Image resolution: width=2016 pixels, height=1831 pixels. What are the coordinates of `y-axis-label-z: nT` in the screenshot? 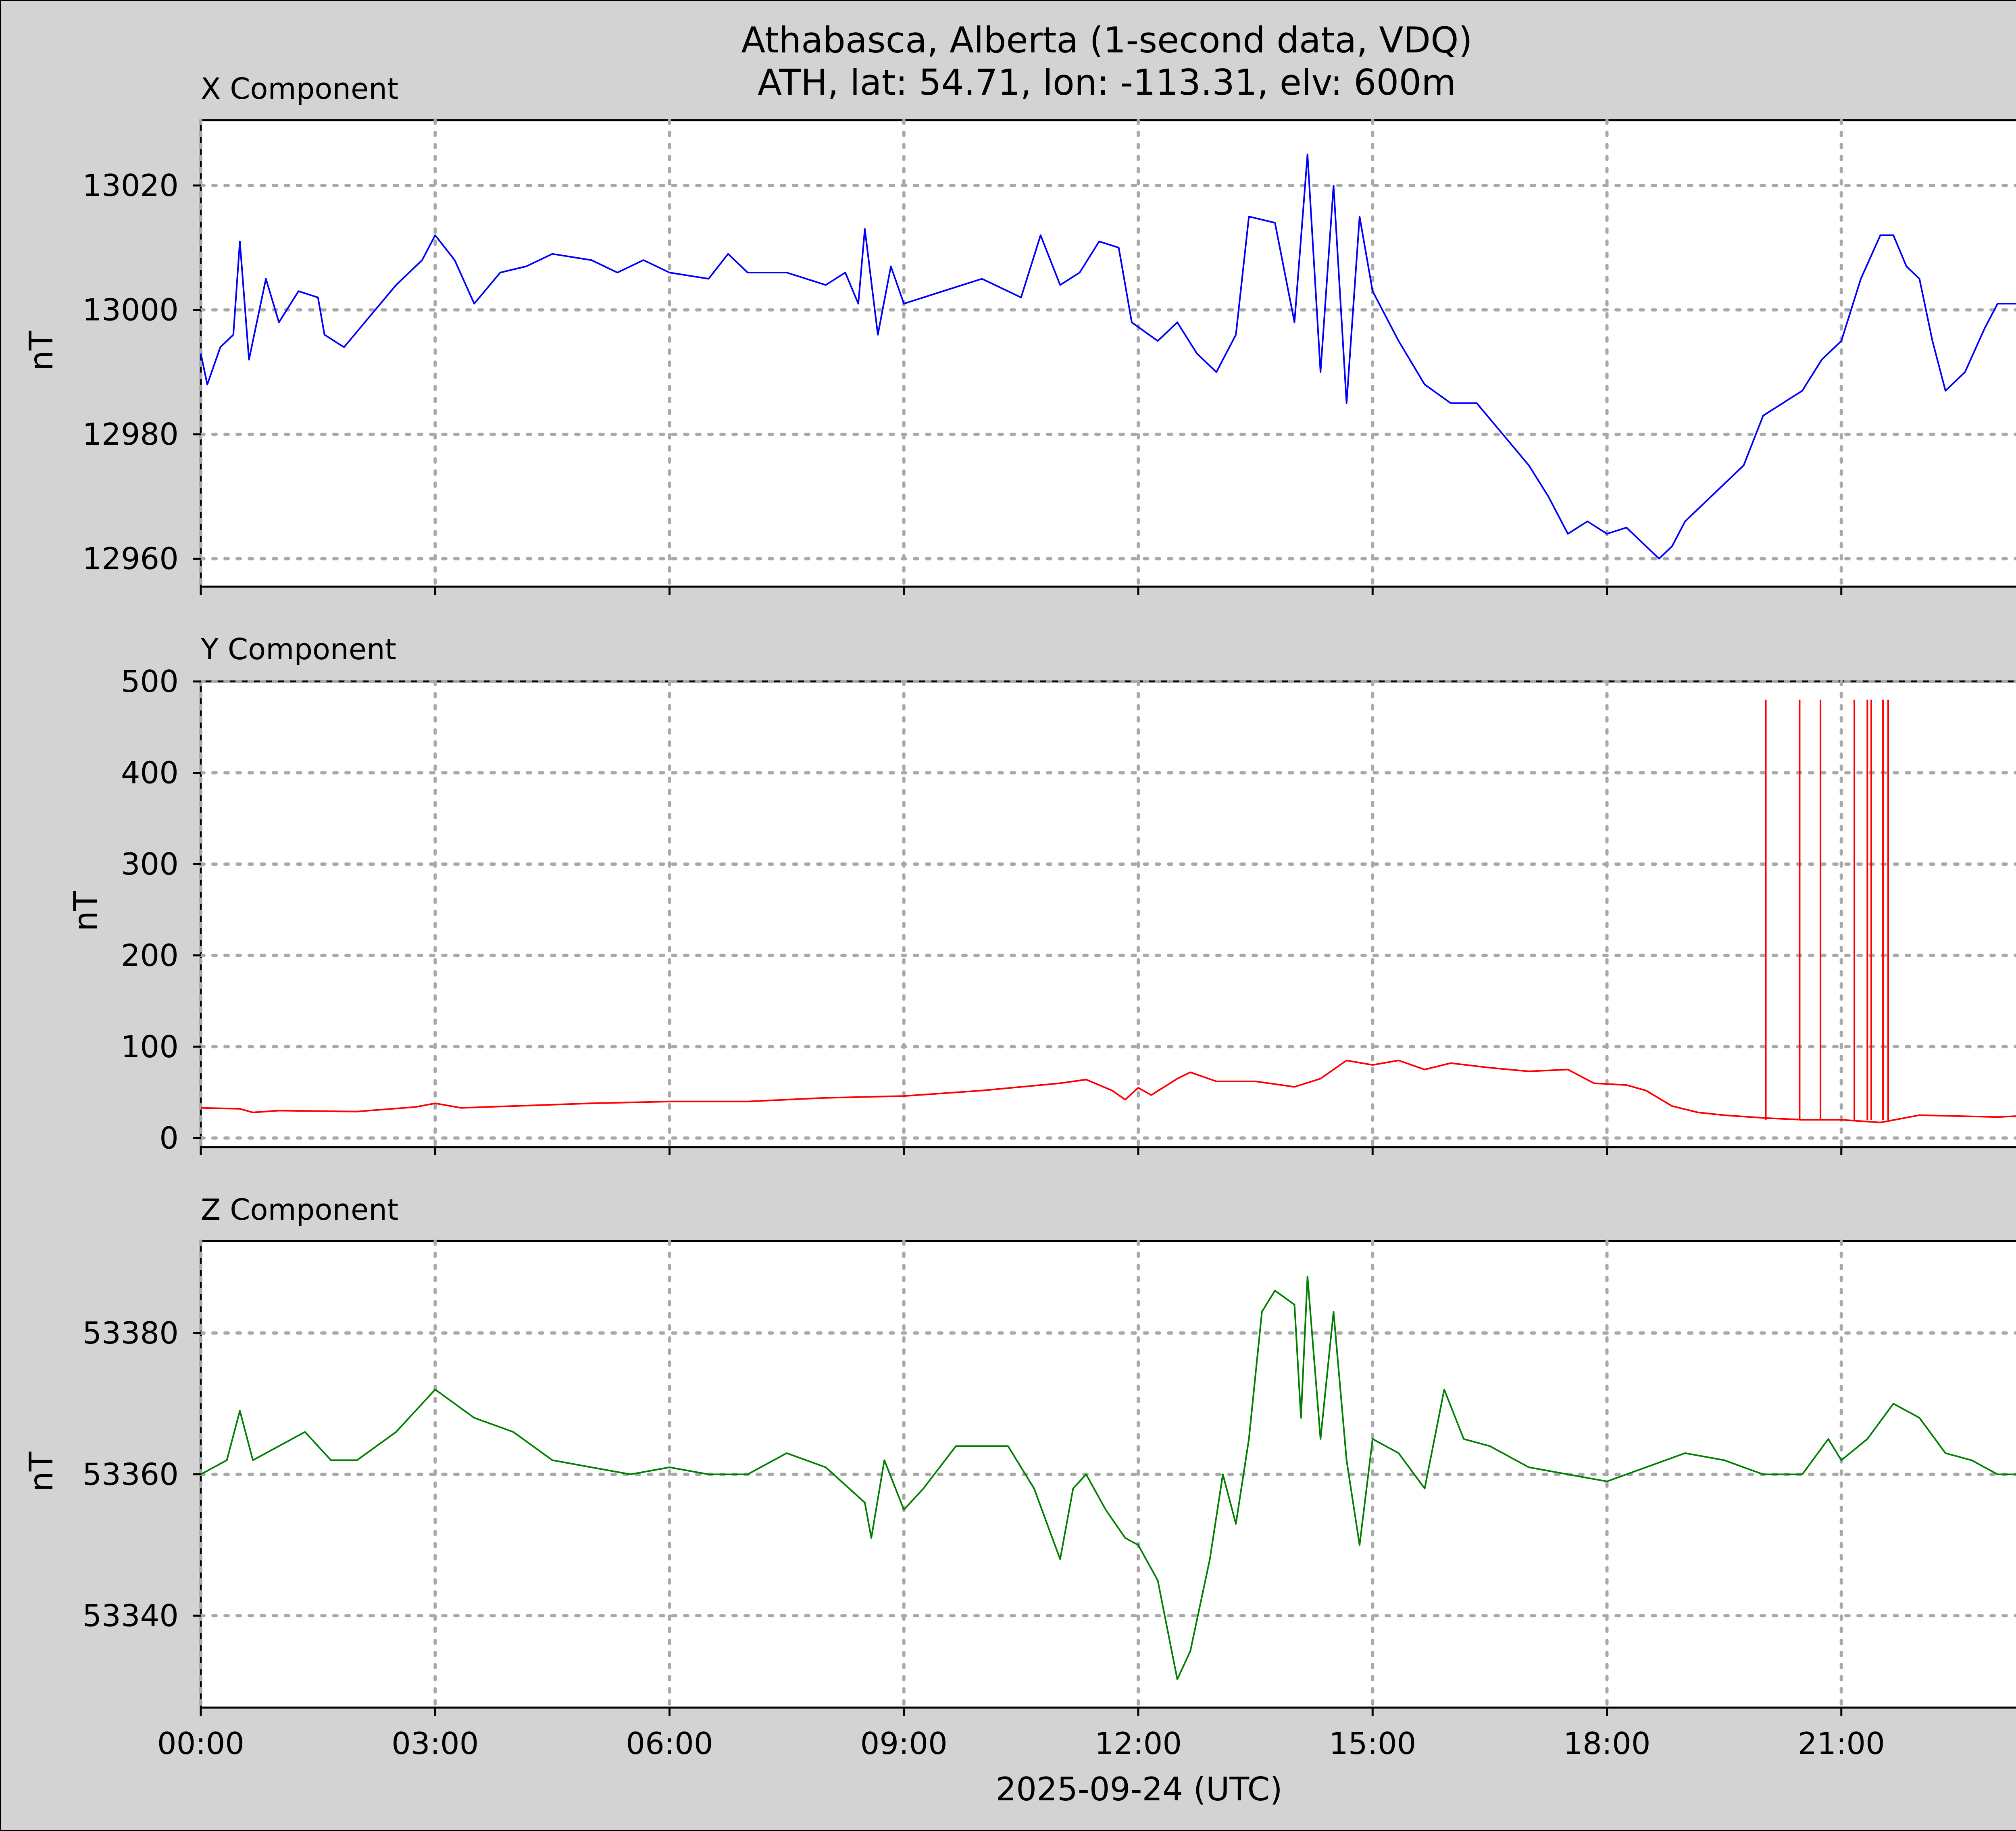 It's located at (41, 1471).